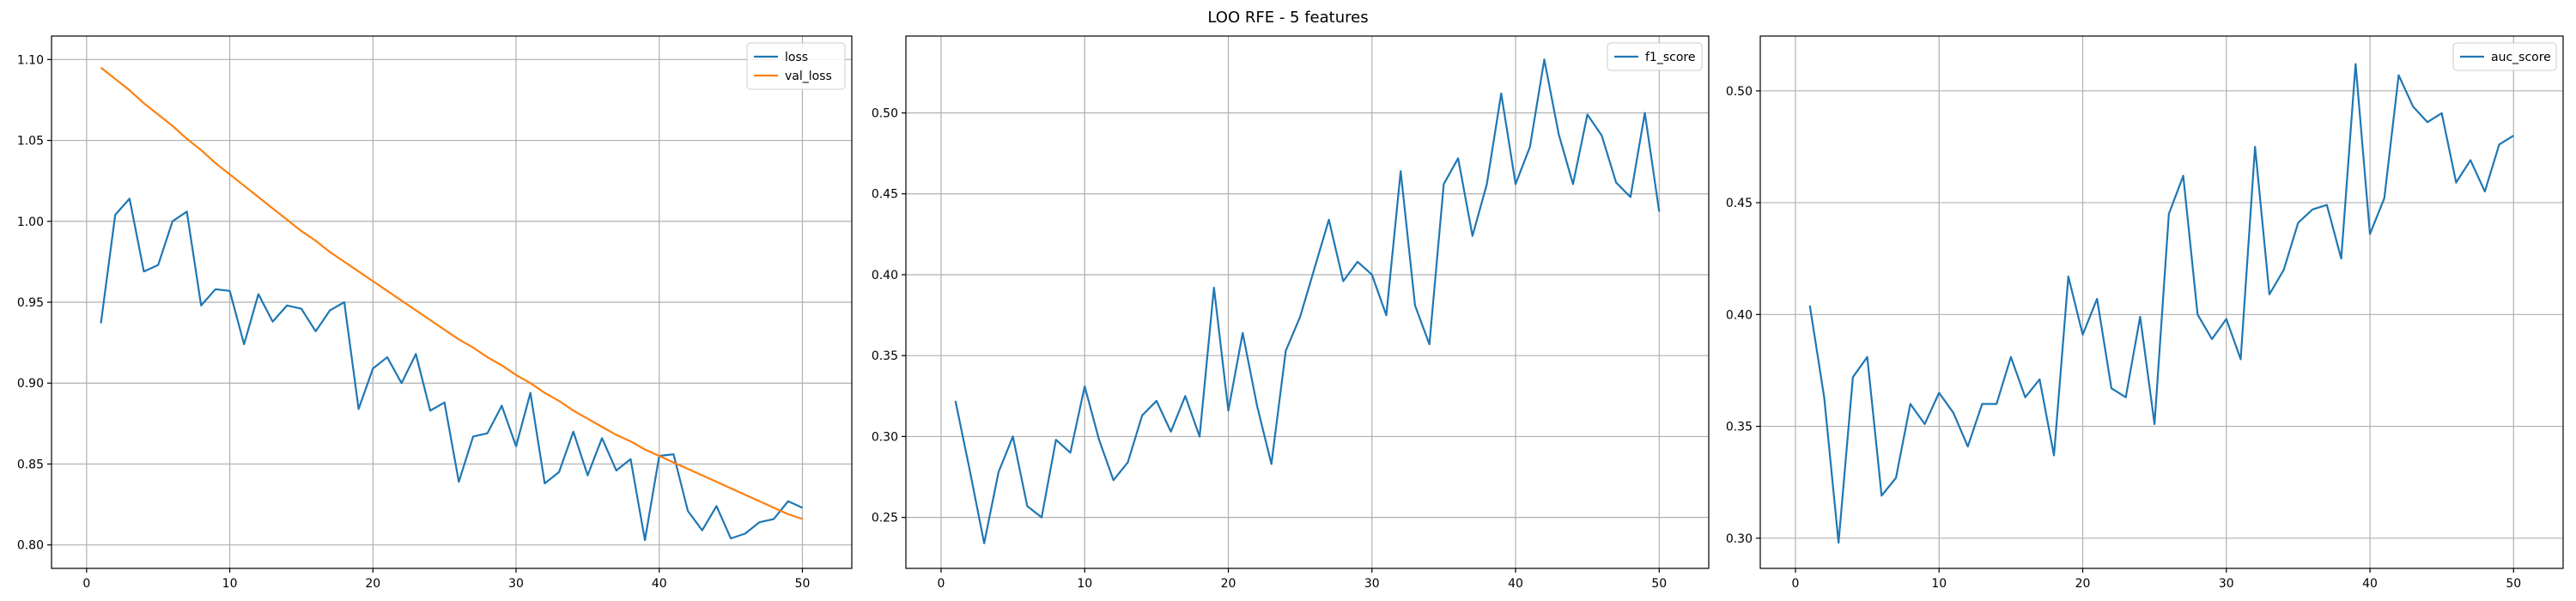  Describe the element at coordinates (1670, 57) in the screenshot. I see `legend-label-f1_score: f1_score` at that location.